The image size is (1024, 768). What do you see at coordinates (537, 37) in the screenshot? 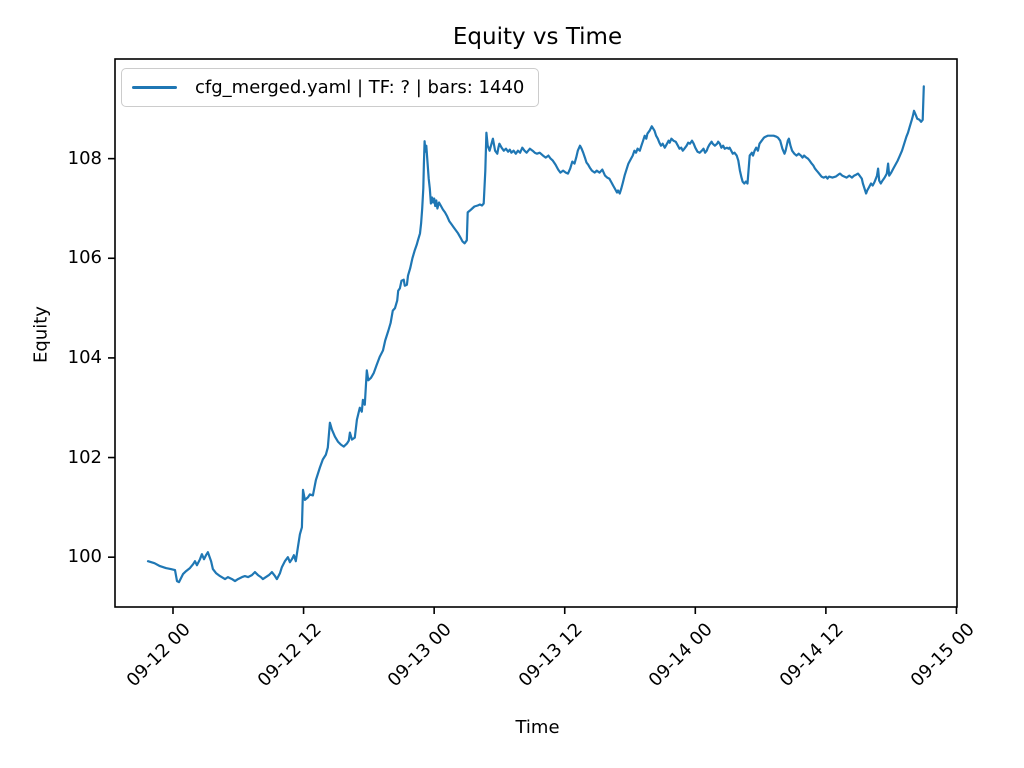
I see `chart-title: Equity vs Time` at bounding box center [537, 37].